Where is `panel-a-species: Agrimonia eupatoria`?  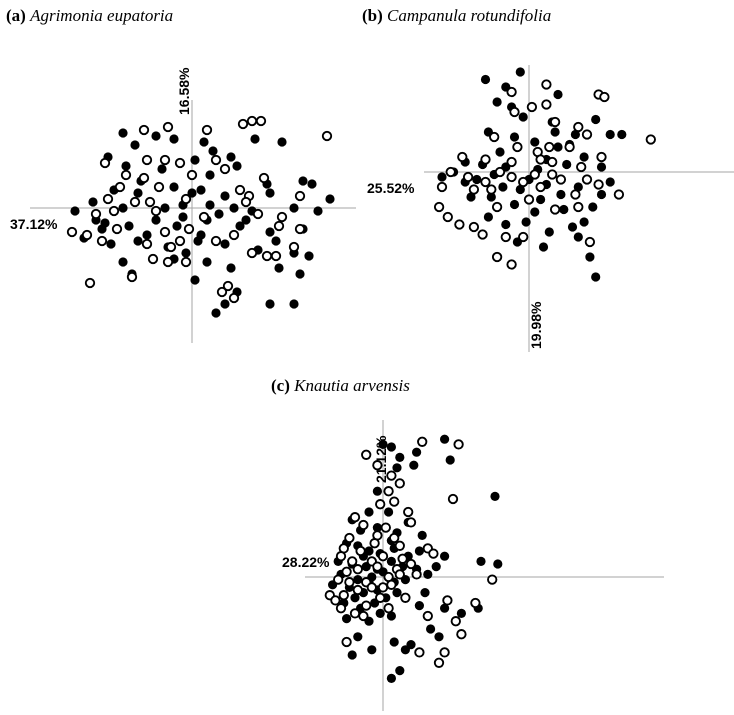
panel-a-species: Agrimonia eupatoria is located at coordinates (101, 15).